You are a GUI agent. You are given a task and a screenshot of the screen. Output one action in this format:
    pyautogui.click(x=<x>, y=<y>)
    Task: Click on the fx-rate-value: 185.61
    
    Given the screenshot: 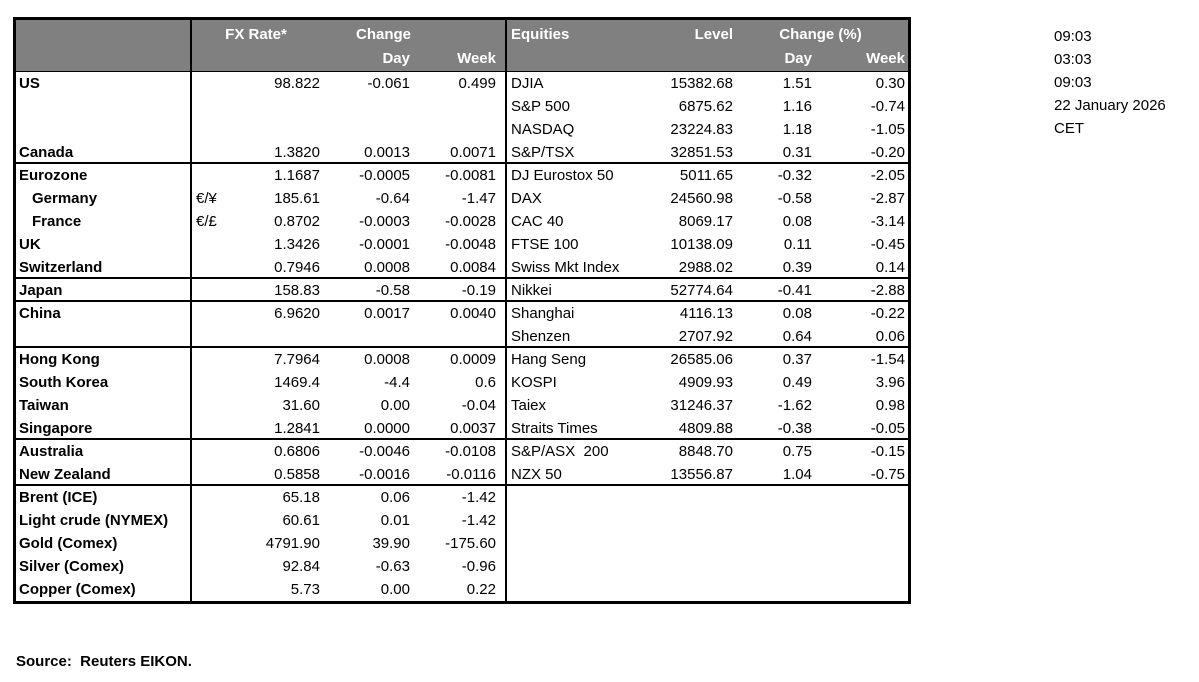 What is the action you would take?
    pyautogui.click(x=297, y=198)
    